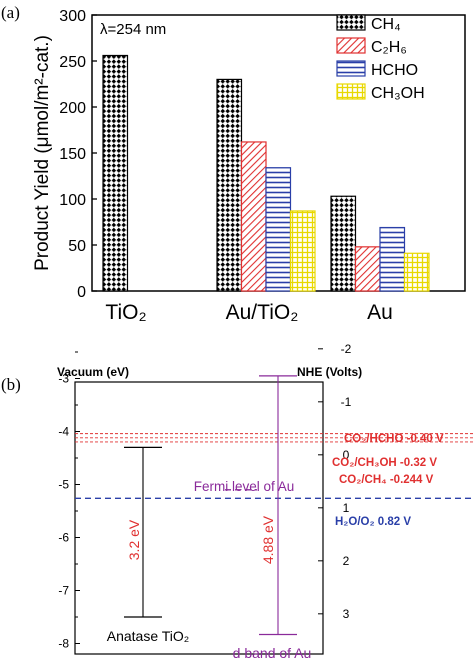 Image resolution: width=474 pixels, height=663 pixels. Describe the element at coordinates (63, 432) in the screenshot. I see `left-tick-label: -4` at that location.